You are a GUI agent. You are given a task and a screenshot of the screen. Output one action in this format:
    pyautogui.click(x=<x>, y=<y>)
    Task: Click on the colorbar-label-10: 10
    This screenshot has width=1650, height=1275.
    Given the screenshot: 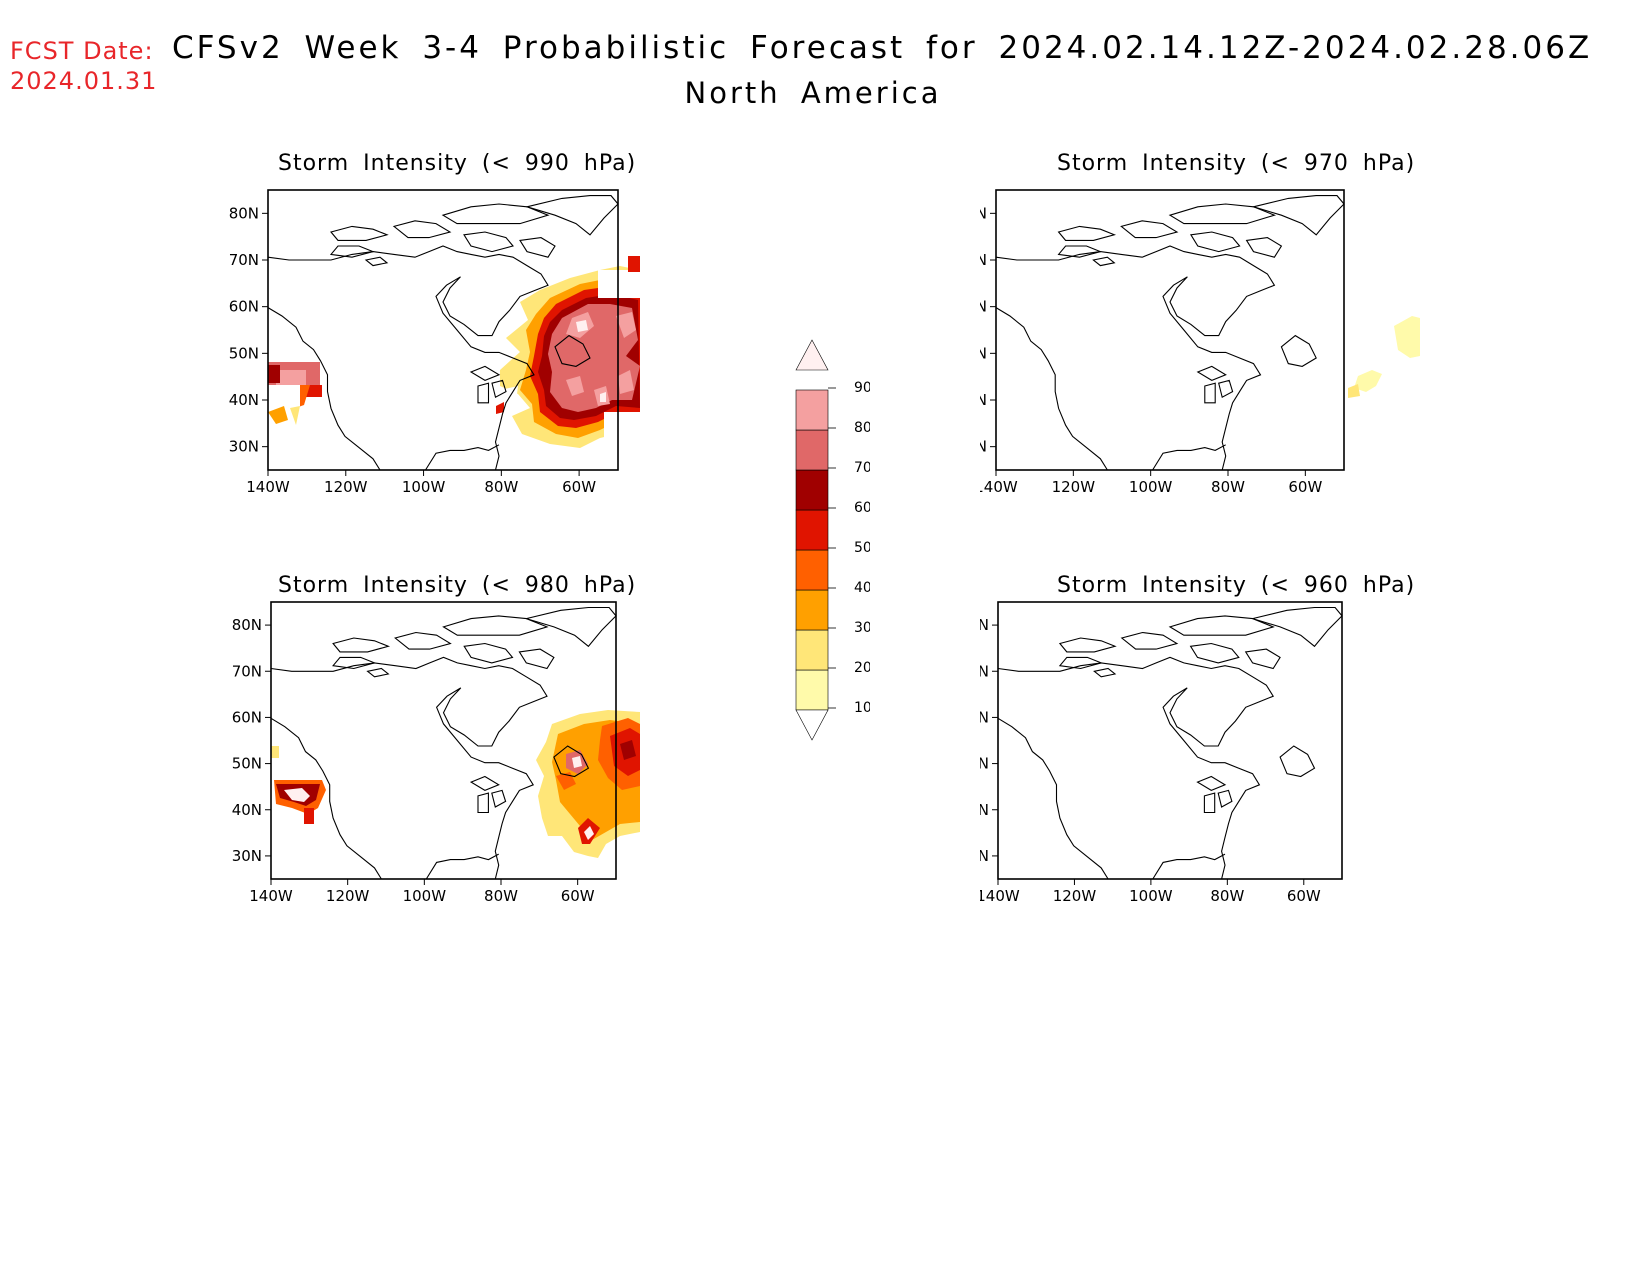 What is the action you would take?
    pyautogui.click(x=862, y=708)
    